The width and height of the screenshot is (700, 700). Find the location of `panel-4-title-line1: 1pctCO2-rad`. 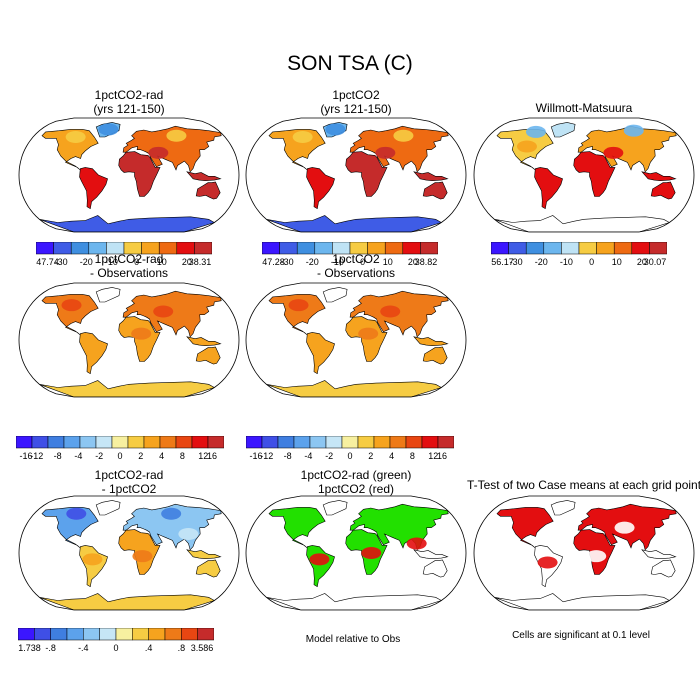

panel-4-title-line1: 1pctCO2-rad is located at coordinates (129, 259).